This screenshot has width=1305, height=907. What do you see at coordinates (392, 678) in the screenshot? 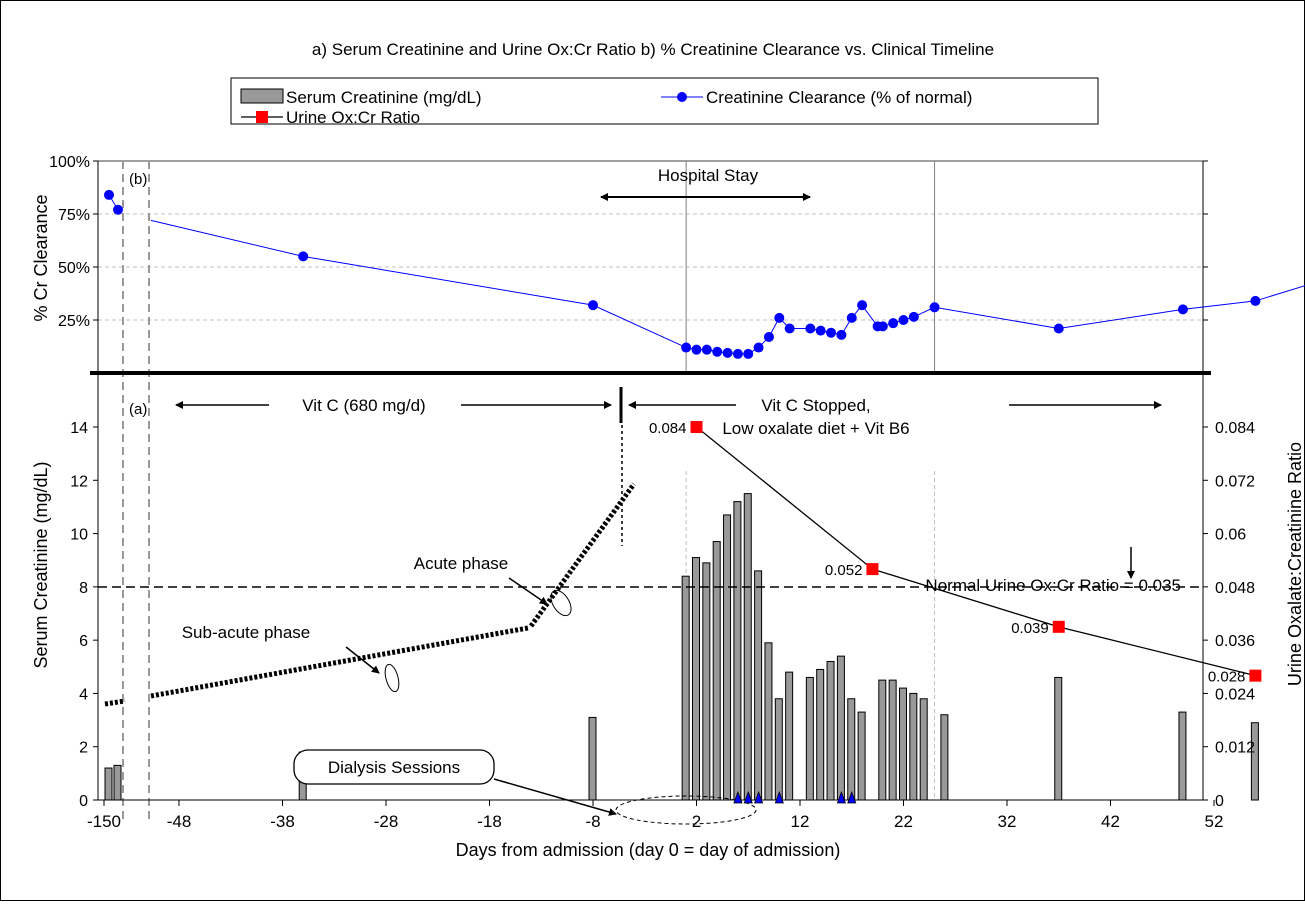
I see `subacute-phase-callout-ellipse` at bounding box center [392, 678].